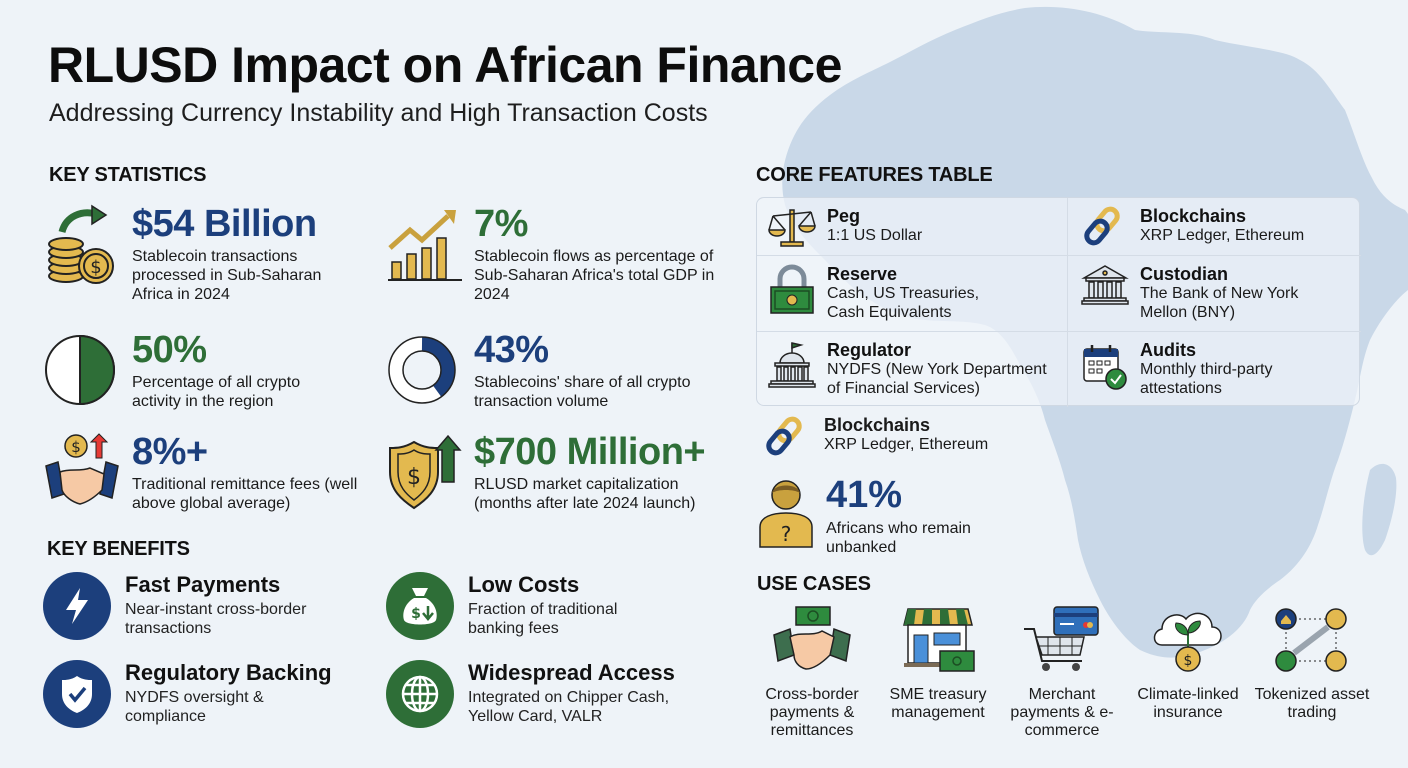 The width and height of the screenshot is (1408, 768). I want to click on key-statistics-heading: KEY STATISTICS, so click(128, 175).